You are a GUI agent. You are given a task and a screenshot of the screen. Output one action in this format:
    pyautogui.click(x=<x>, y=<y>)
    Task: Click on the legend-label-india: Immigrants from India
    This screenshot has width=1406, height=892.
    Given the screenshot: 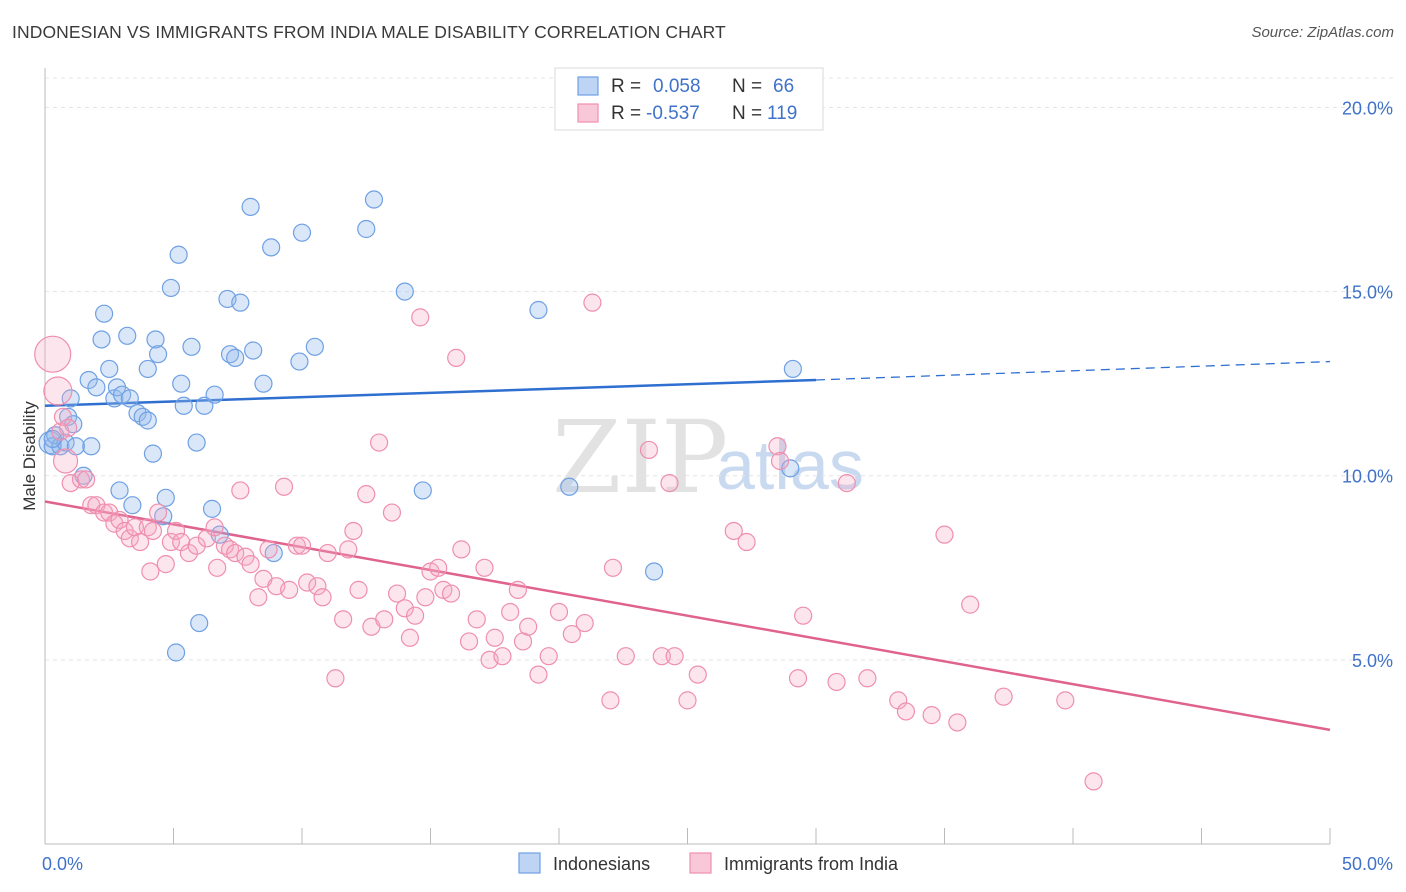 What is the action you would take?
    pyautogui.click(x=811, y=864)
    